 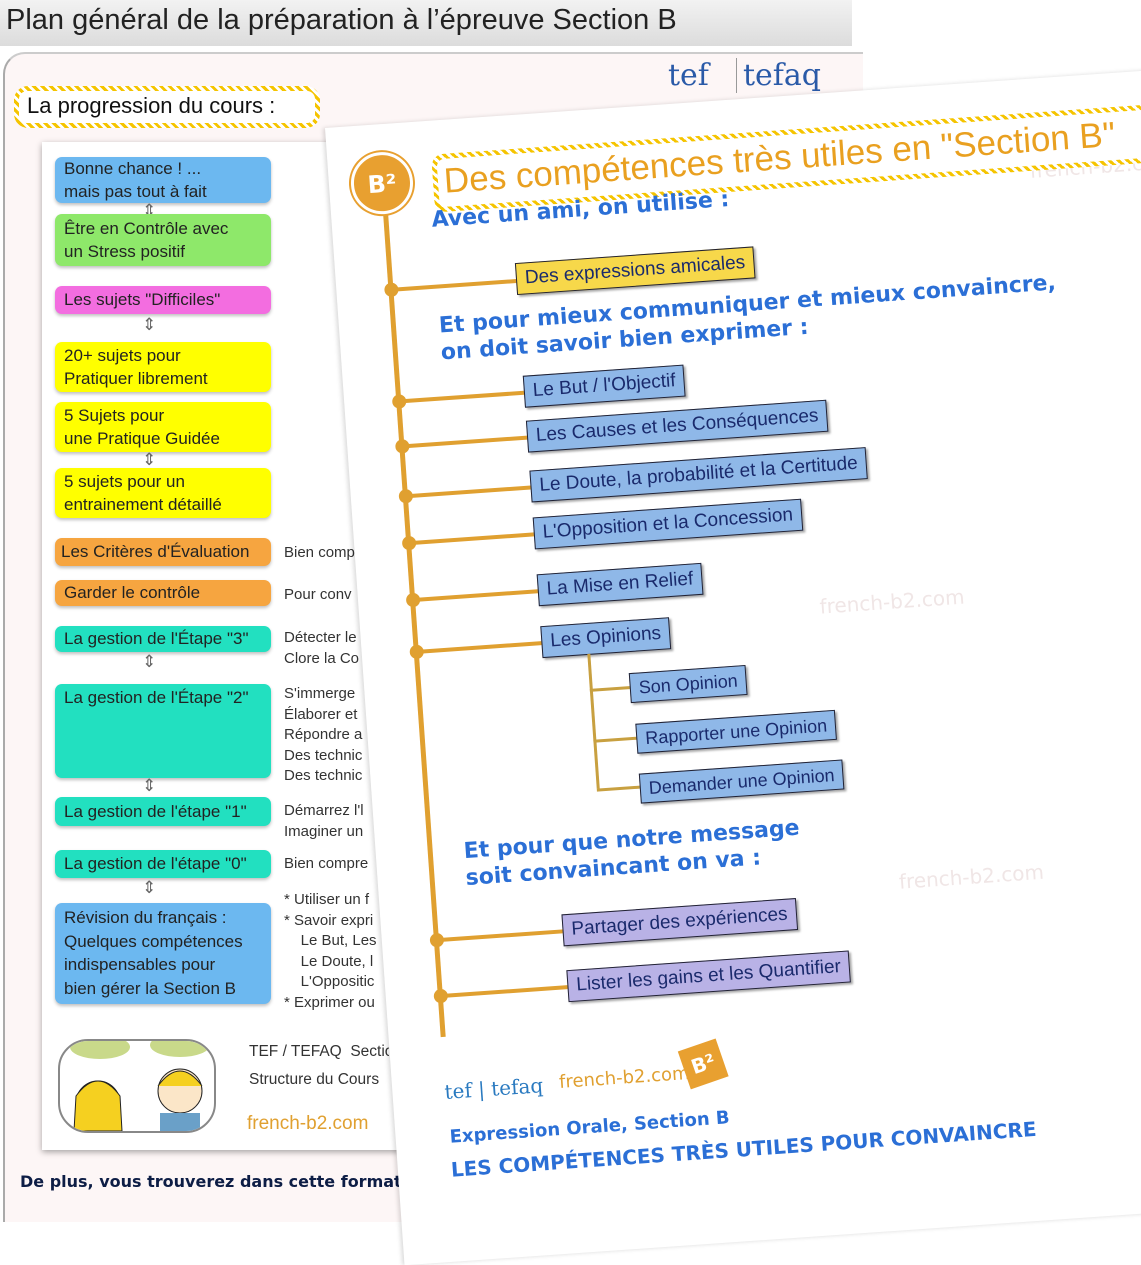 I want to click on footer-subtitle: Structure du Cours, so click(x=314, y=1079).